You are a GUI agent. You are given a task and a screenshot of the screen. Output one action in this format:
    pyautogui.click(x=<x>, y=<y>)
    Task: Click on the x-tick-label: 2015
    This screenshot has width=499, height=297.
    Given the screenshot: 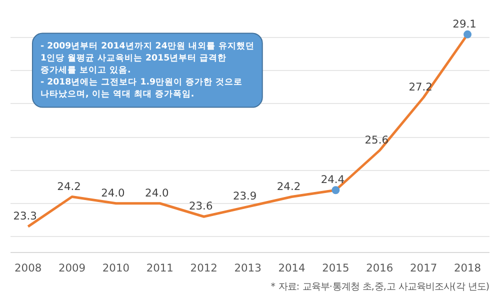 What is the action you would take?
    pyautogui.click(x=336, y=268)
    